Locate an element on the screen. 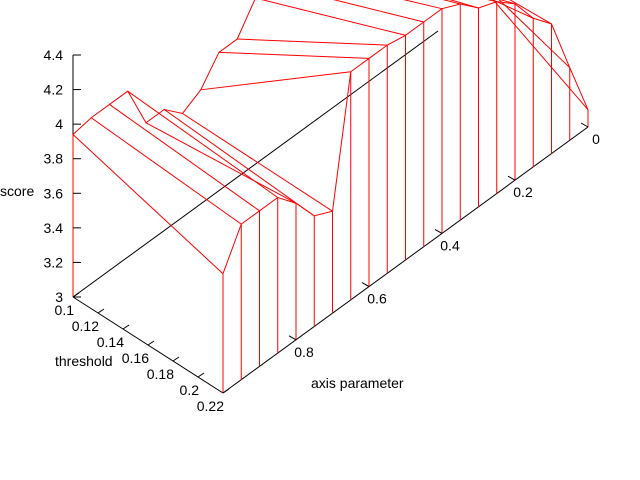 The image size is (640, 480). z-axis-label: score is located at coordinates (17, 191).